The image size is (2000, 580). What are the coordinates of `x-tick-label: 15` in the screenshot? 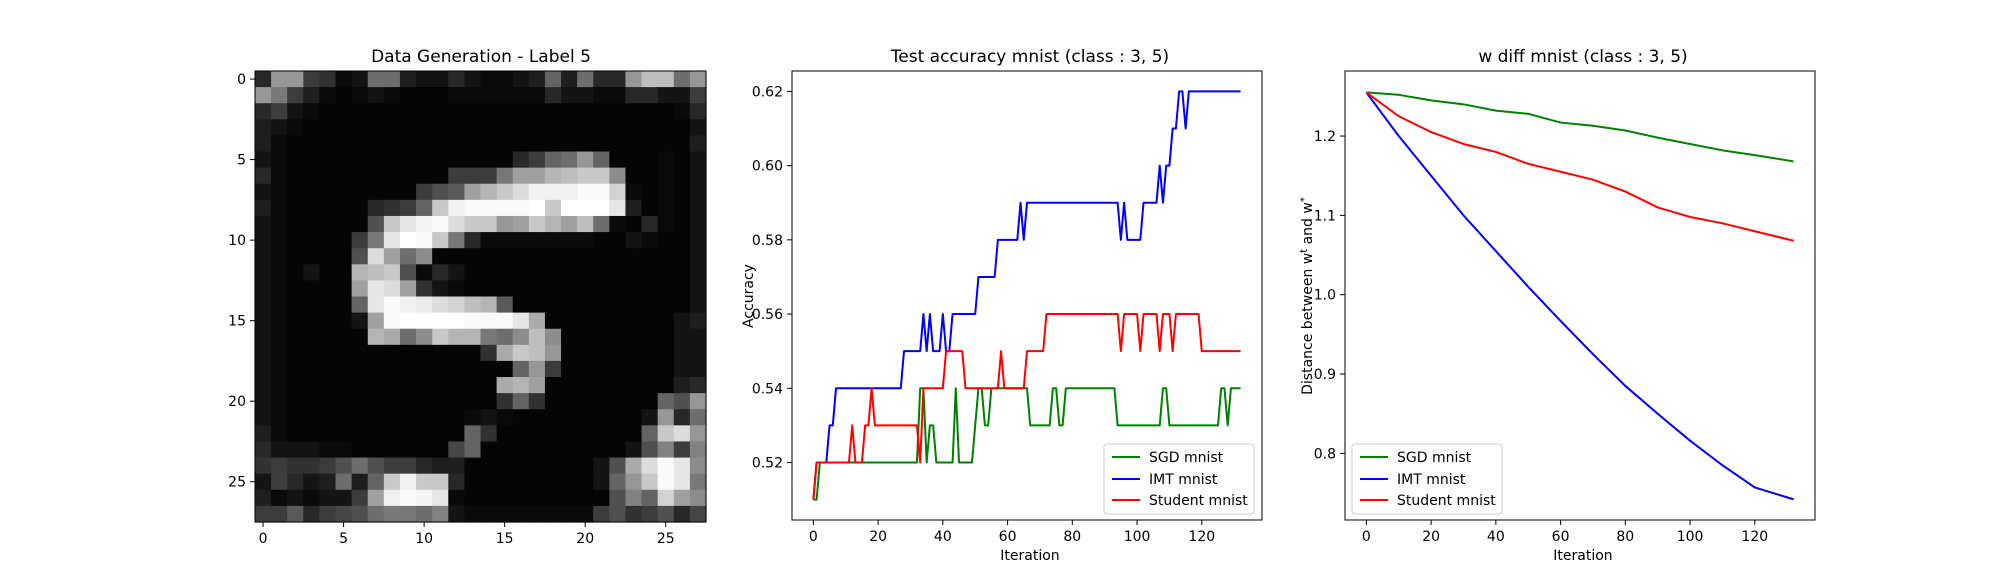 It's located at (505, 539).